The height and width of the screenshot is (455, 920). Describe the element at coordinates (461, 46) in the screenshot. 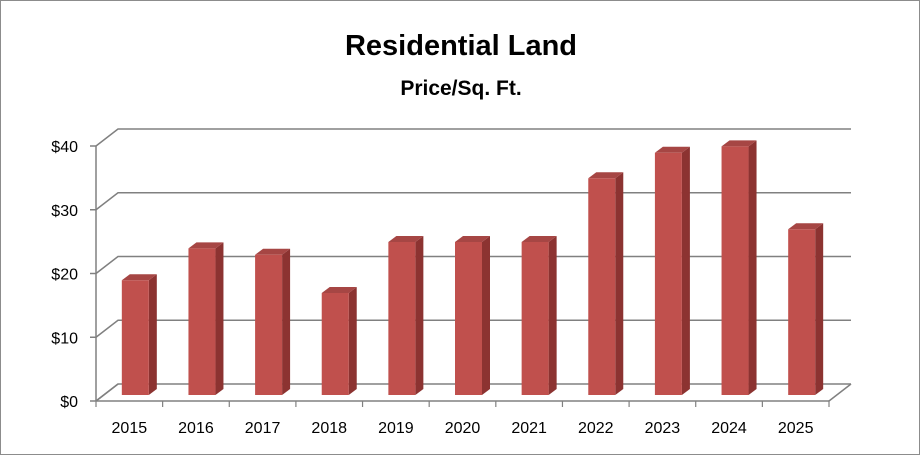

I see `chart-title: Residential Land` at that location.